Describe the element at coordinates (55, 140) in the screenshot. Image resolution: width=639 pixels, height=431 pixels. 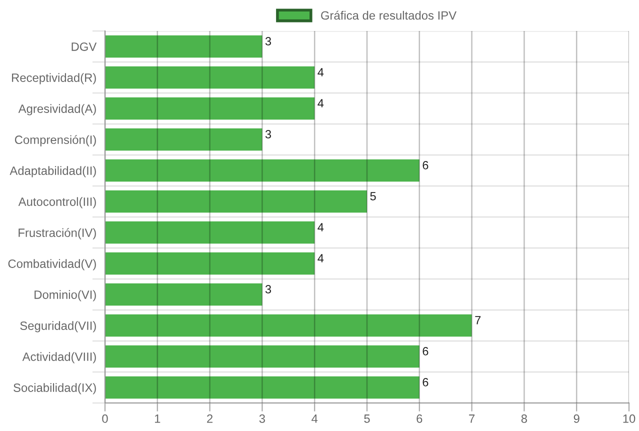
I see `y-tick-label: Comprensión(I)` at that location.